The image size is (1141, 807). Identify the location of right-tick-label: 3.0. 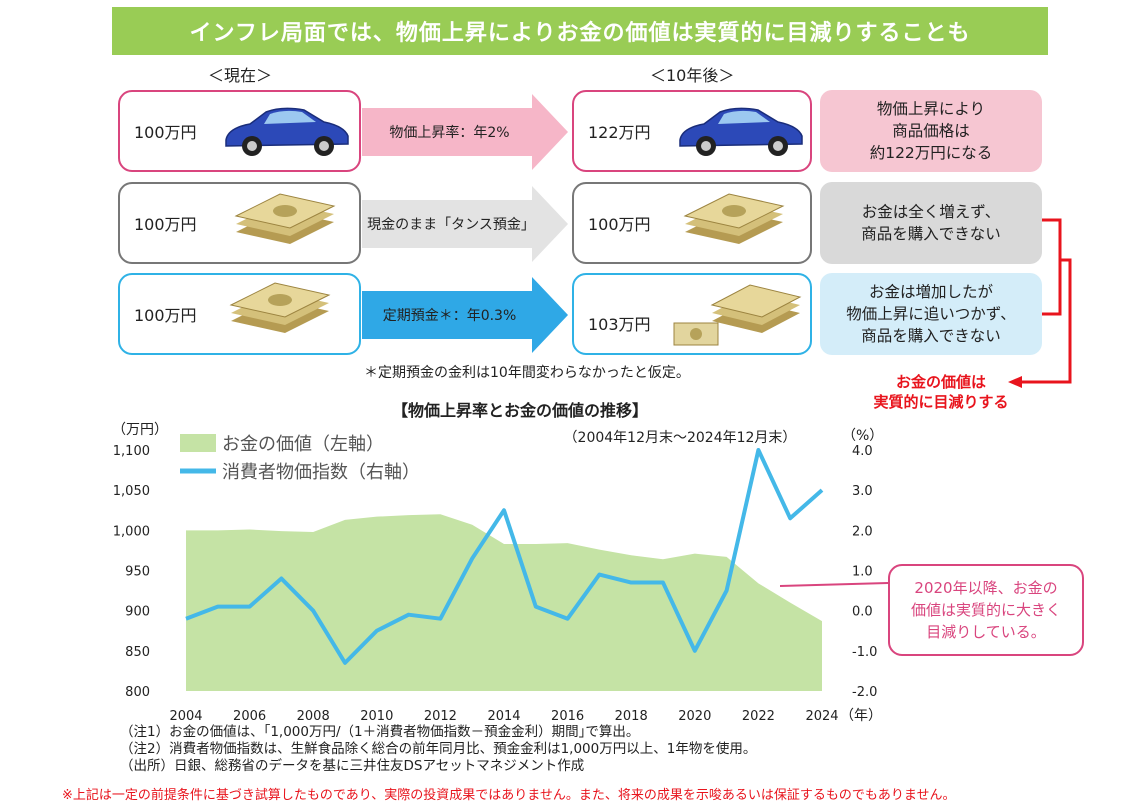
(862, 491).